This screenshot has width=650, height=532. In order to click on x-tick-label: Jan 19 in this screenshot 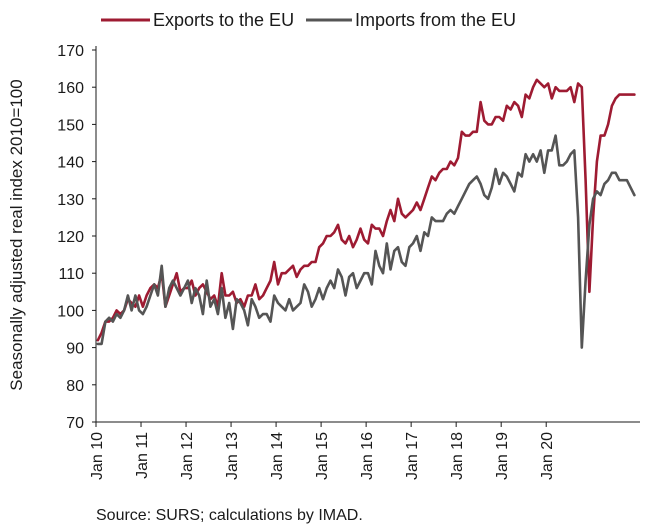, I will do `click(502, 456)`.